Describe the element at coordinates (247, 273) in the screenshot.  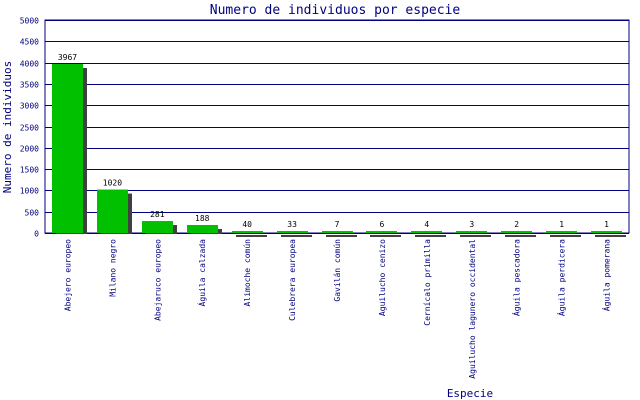
I see `category-label: Alimoche común` at that location.